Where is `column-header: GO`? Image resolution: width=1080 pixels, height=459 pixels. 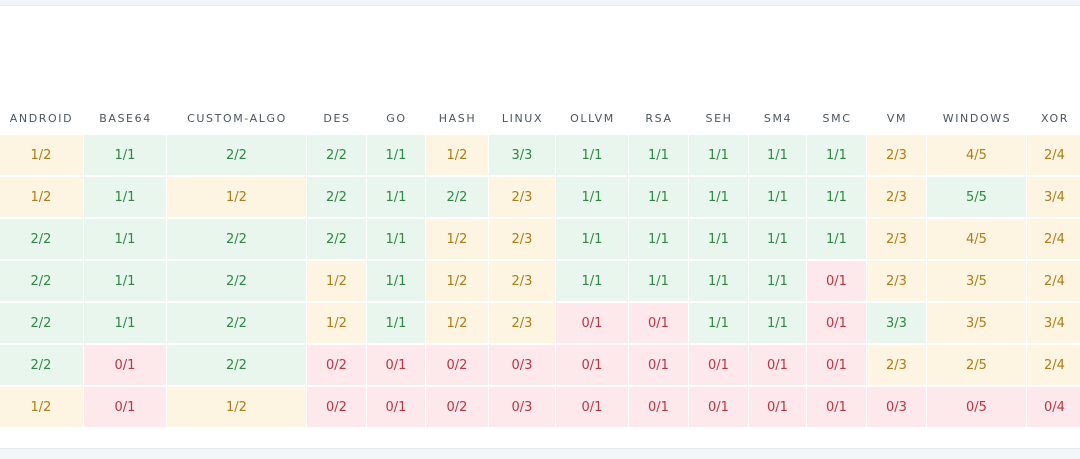
column-header: GO is located at coordinates (396, 118).